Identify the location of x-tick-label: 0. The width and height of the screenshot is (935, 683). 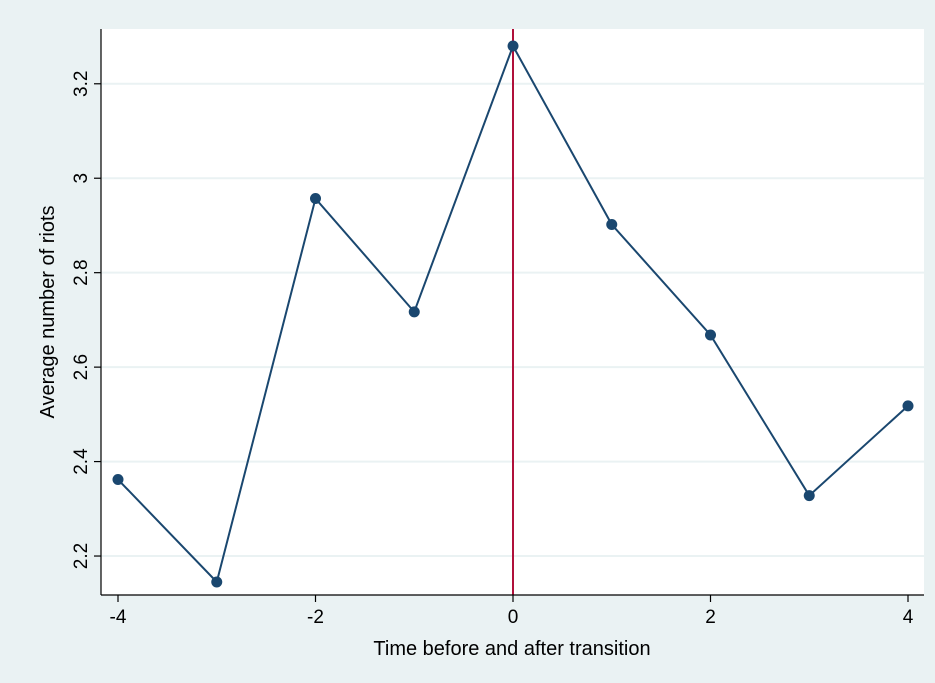
(513, 617).